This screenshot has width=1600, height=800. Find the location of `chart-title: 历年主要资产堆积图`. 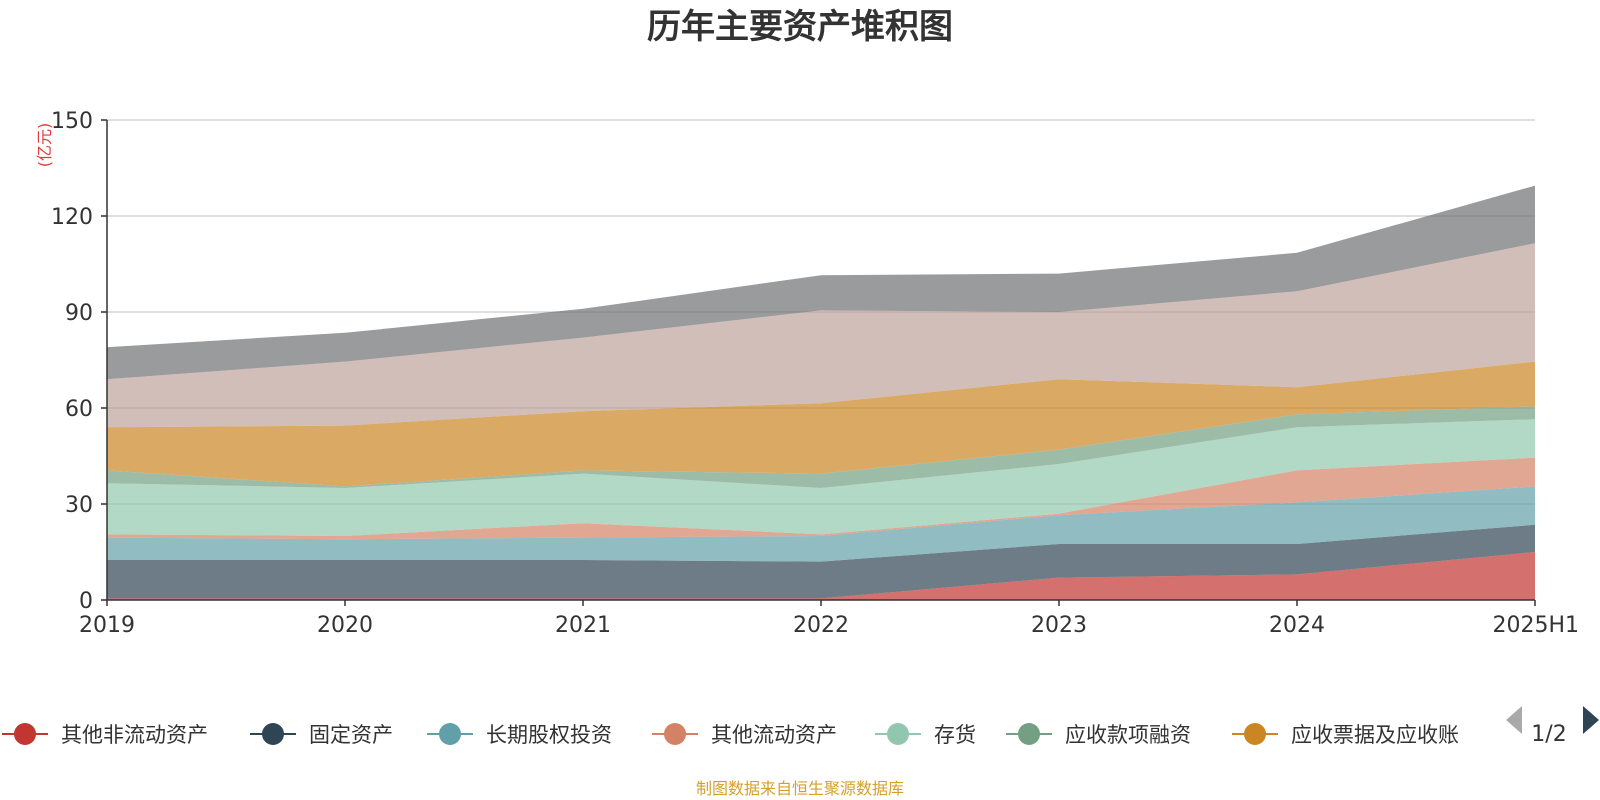

chart-title: 历年主要资产堆积图 is located at coordinates (800, 27).